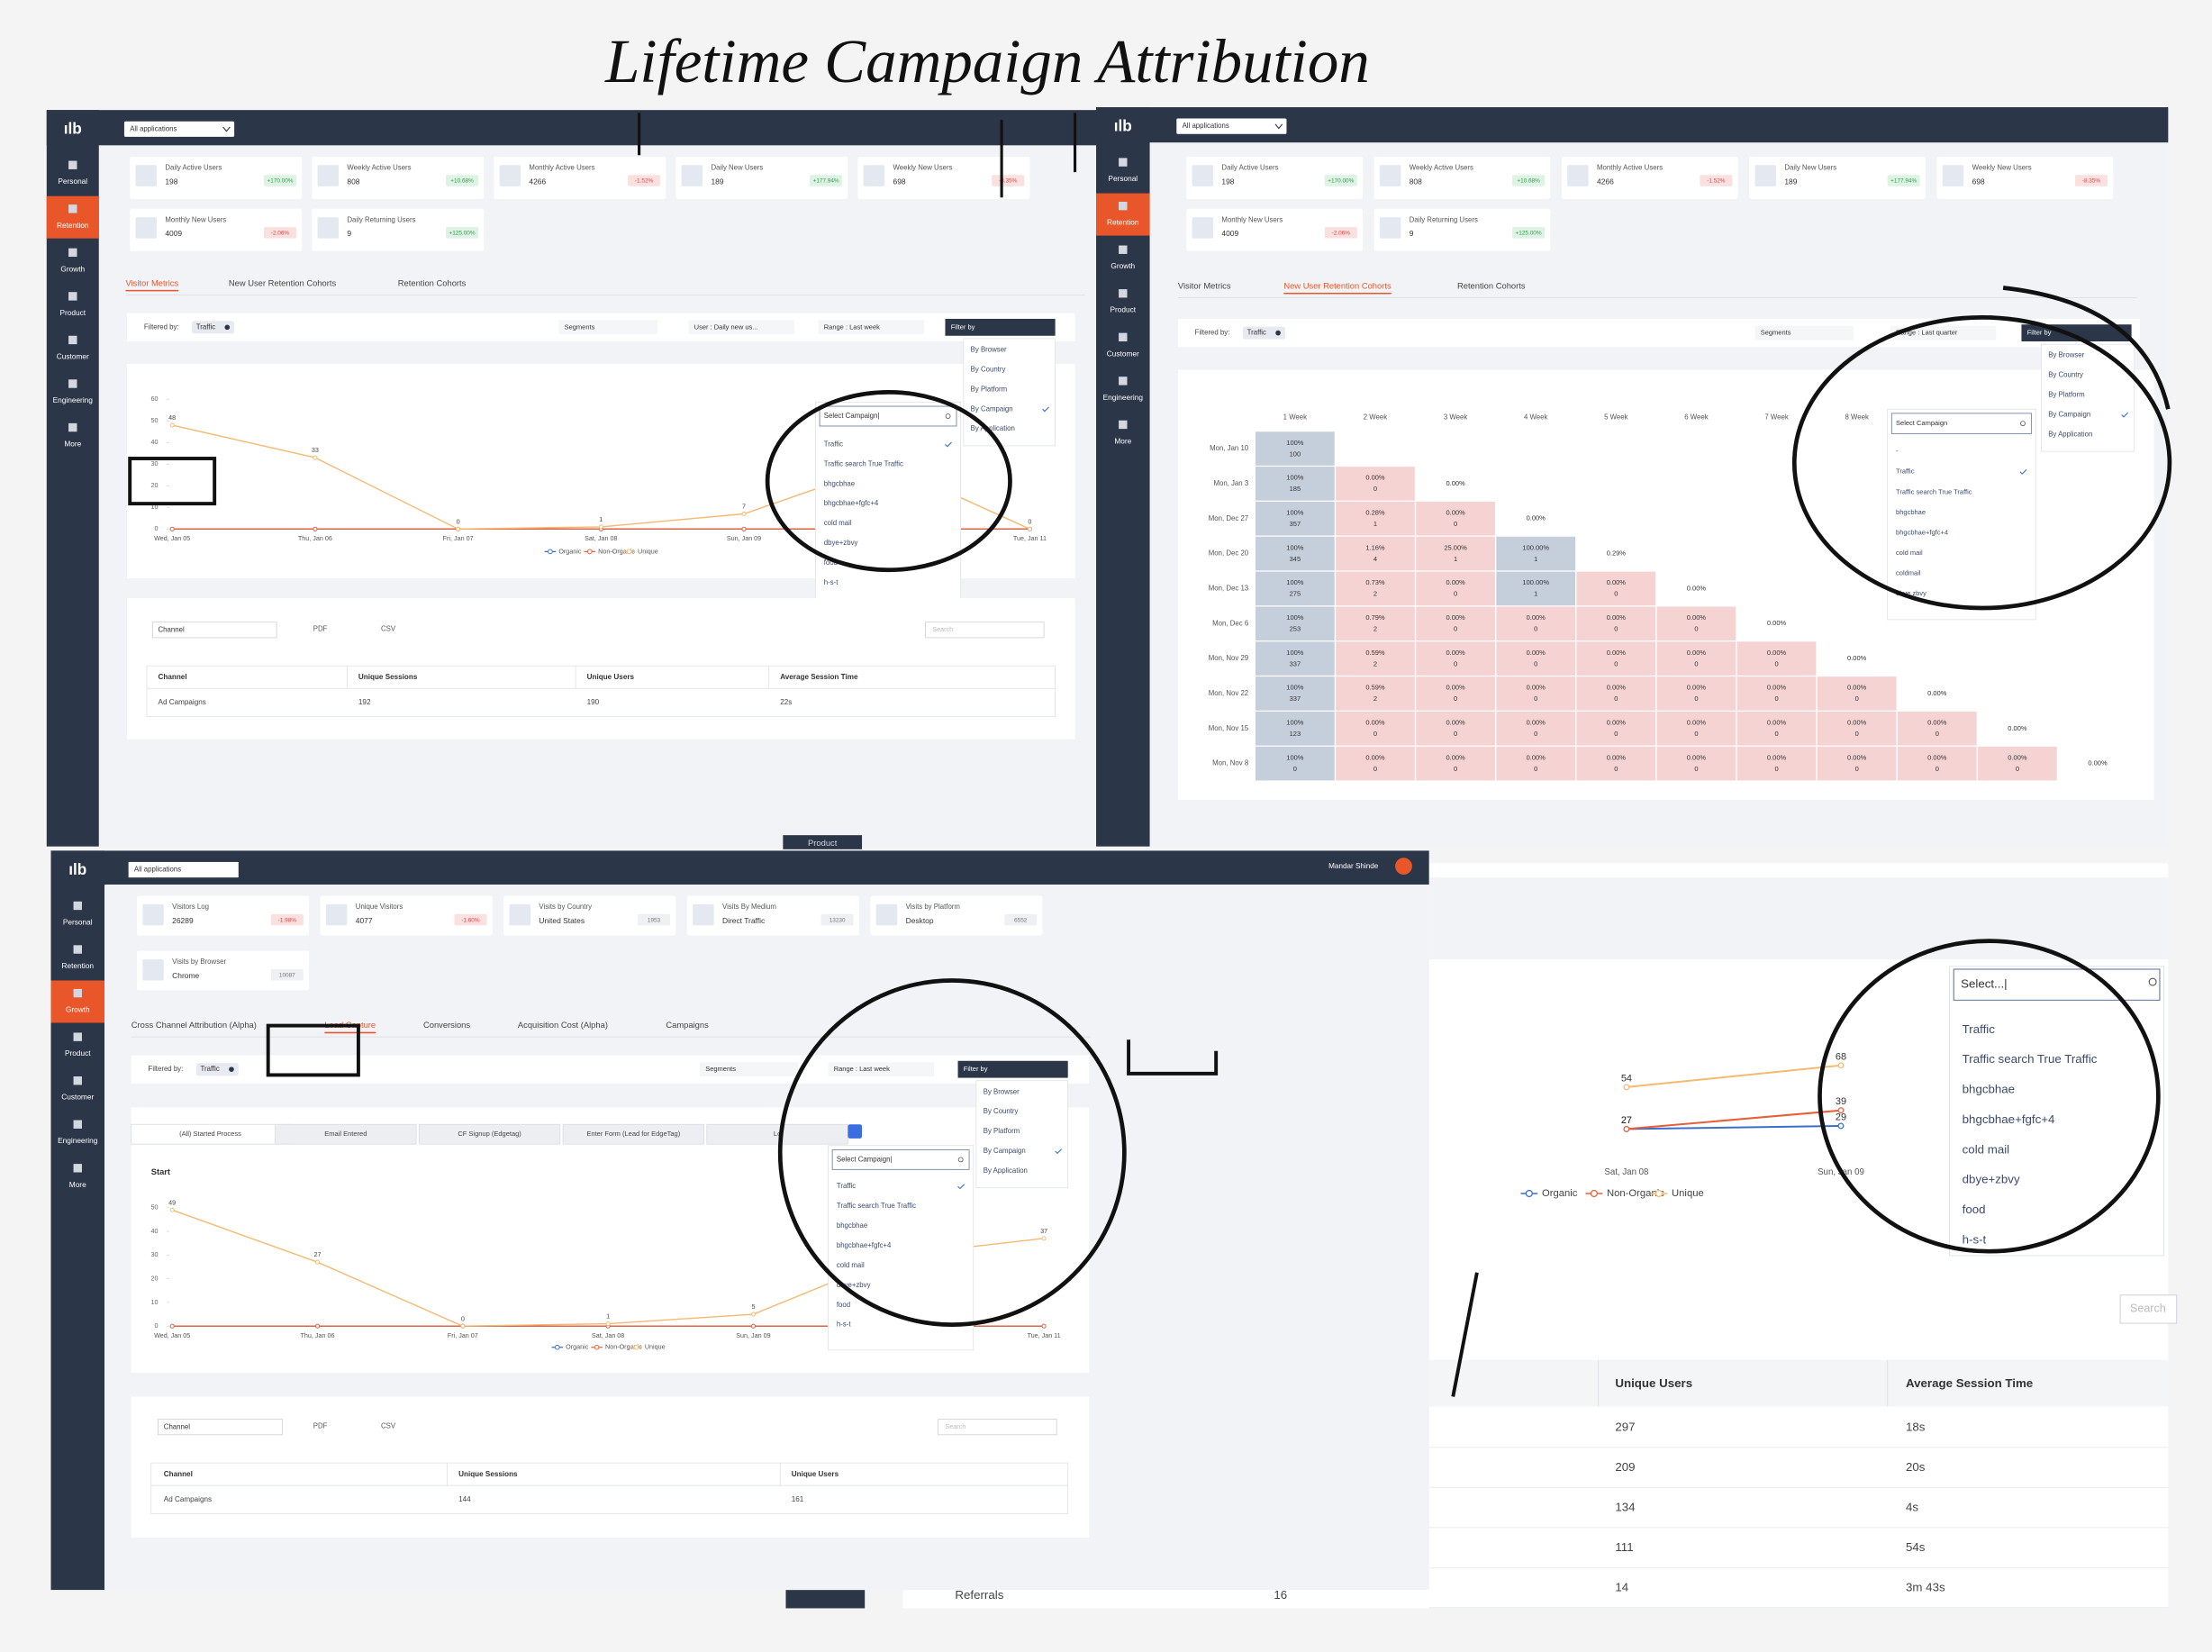 Image resolution: width=2212 pixels, height=1652 pixels. Describe the element at coordinates (194, 1025) in the screenshot. I see `tab: Cross Channel Attribution (Alpha)` at that location.